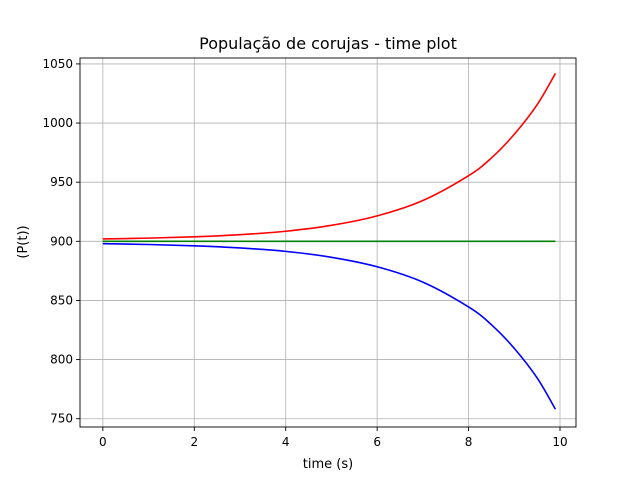 The width and height of the screenshot is (640, 480). What do you see at coordinates (194, 442) in the screenshot?
I see `x-tick-label: 2` at bounding box center [194, 442].